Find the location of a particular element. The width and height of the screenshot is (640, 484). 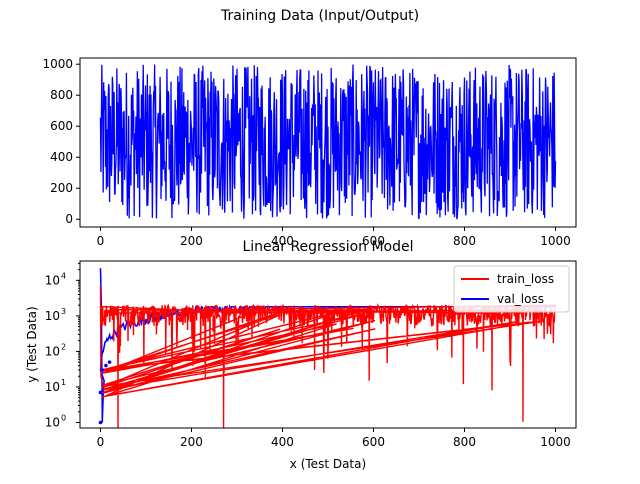

y-tick-exponent: 4 is located at coordinates (63, 275).